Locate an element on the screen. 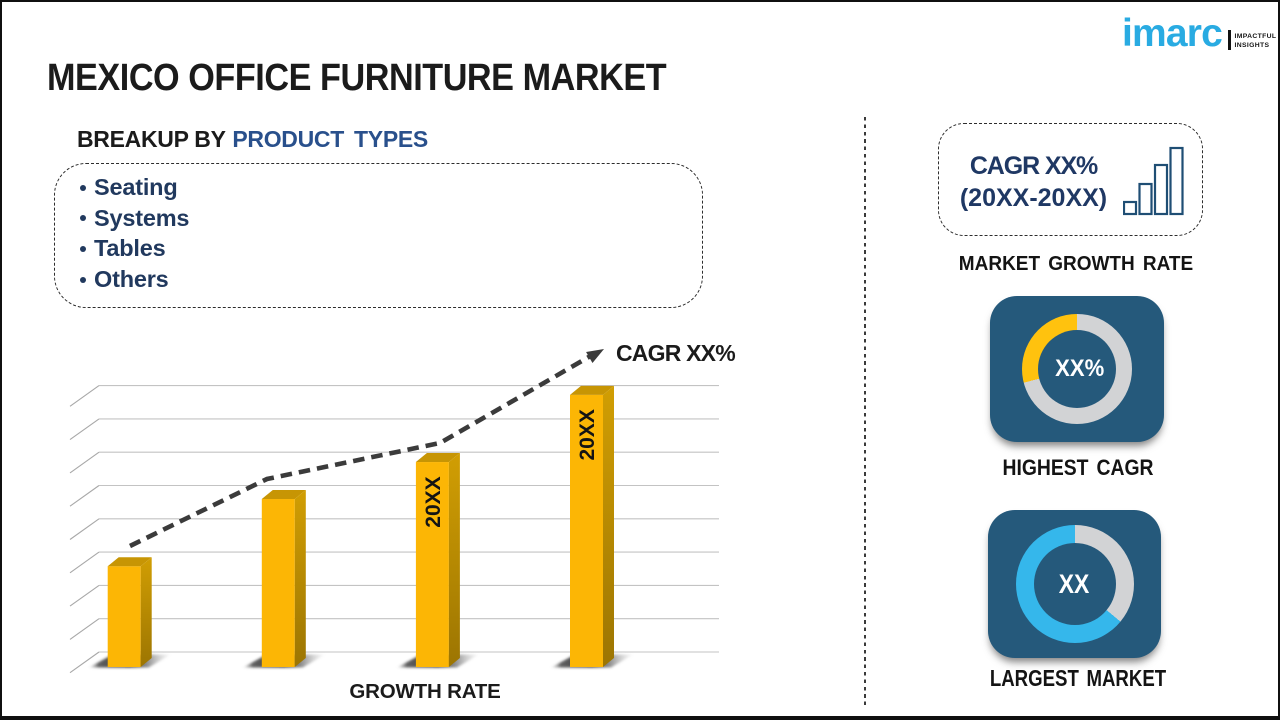 This screenshot has width=1280, height=720. highest-cagr-value: XX% is located at coordinates (1080, 368).